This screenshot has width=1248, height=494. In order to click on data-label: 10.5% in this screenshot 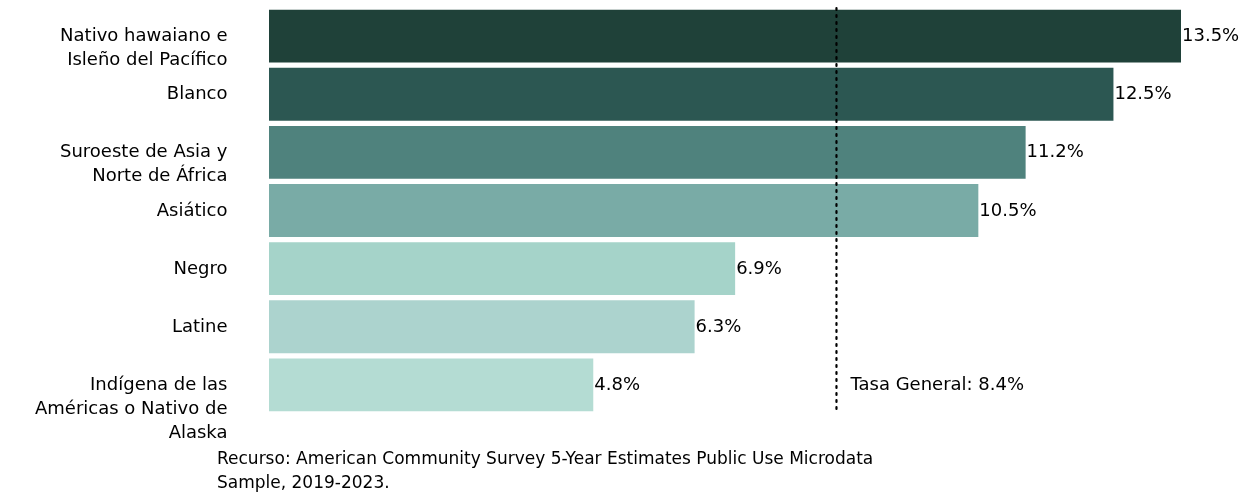, I will do `click(1008, 209)`.